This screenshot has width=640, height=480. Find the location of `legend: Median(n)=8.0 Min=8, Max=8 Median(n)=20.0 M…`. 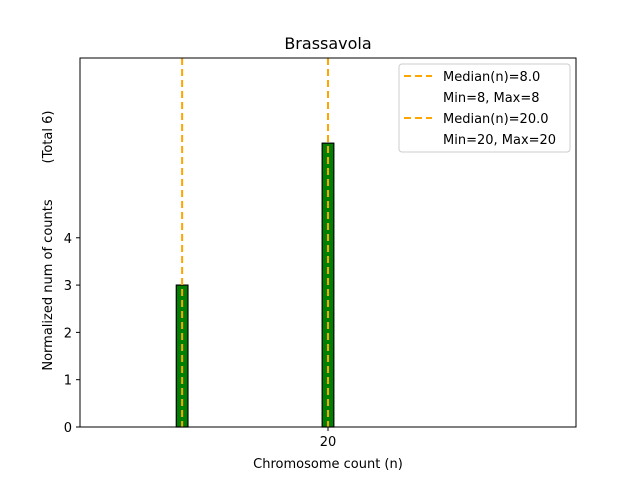

legend: Median(n)=8.0 Min=8, Max=8 Median(n)=20.0 M… is located at coordinates (484, 108).